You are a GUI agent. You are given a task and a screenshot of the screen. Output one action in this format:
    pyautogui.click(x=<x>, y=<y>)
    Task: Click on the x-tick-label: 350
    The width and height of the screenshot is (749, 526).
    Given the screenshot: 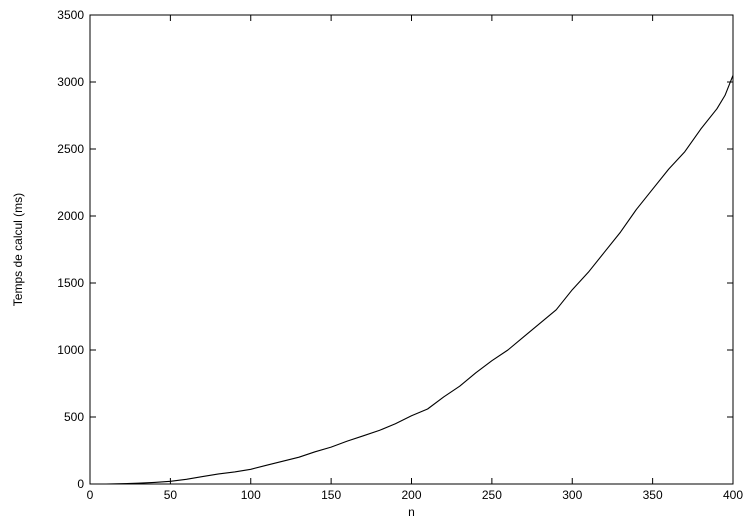 What is the action you would take?
    pyautogui.click(x=653, y=495)
    